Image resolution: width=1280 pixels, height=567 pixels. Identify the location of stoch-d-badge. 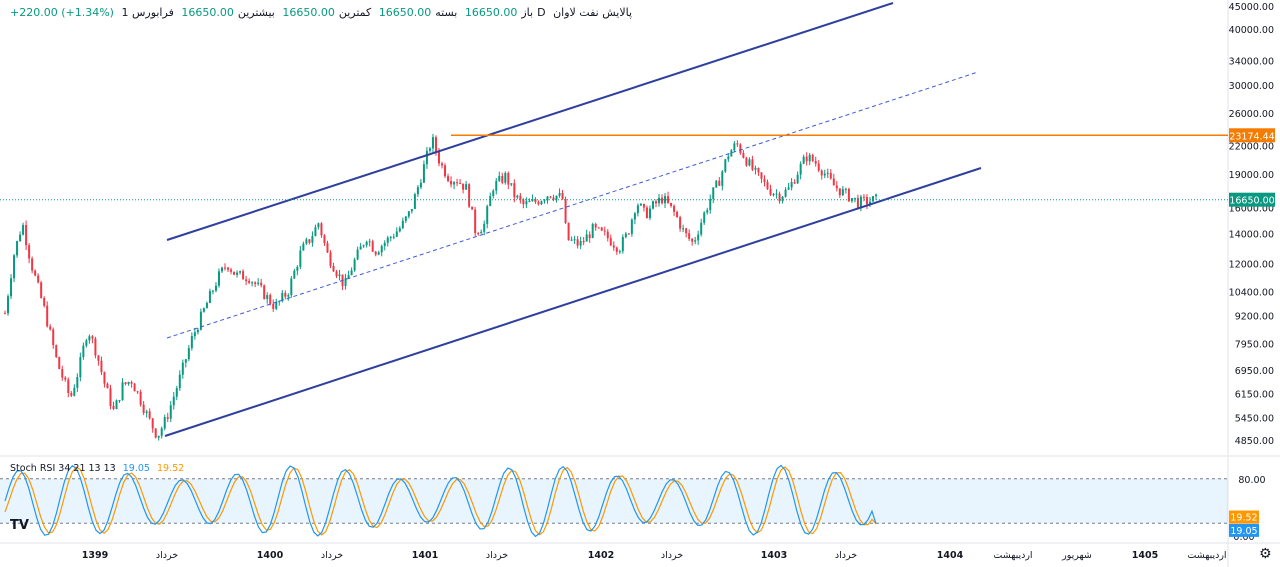
(1244, 517).